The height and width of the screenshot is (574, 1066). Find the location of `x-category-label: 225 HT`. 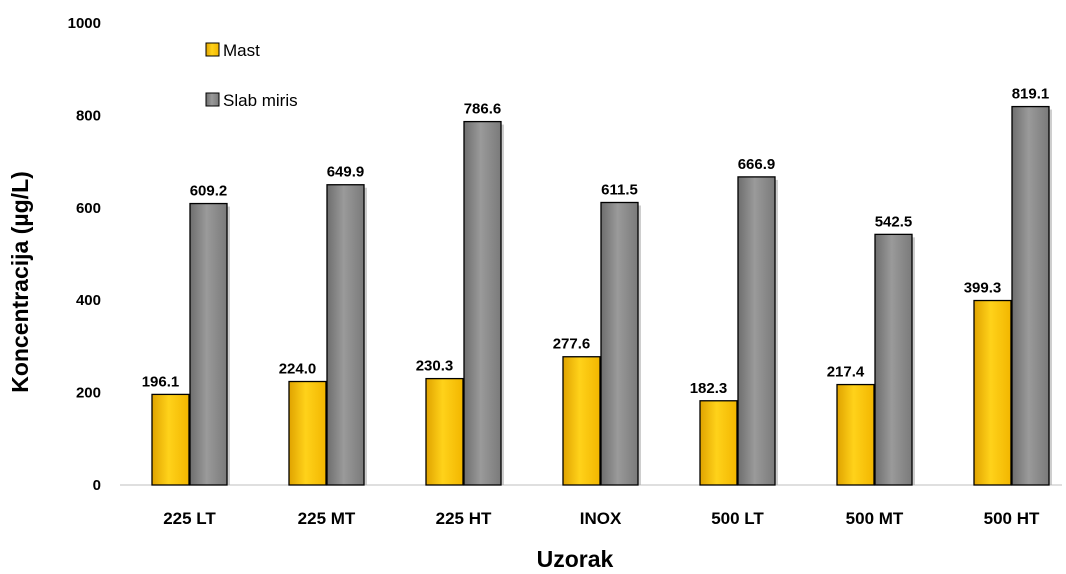

x-category-label: 225 HT is located at coordinates (464, 518).